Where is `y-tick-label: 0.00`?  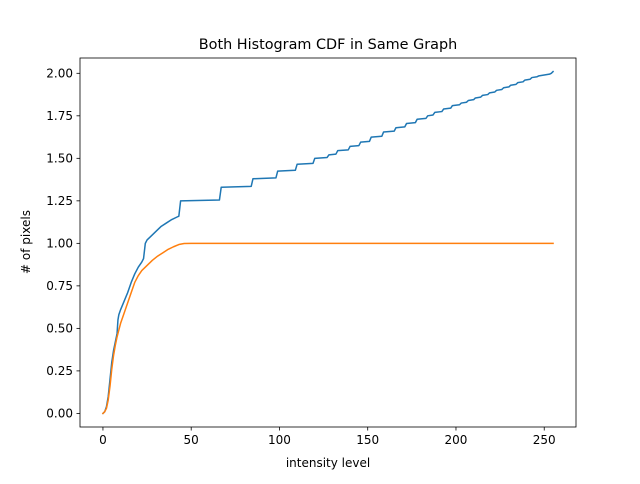 y-tick-label: 0.00 is located at coordinates (59, 414).